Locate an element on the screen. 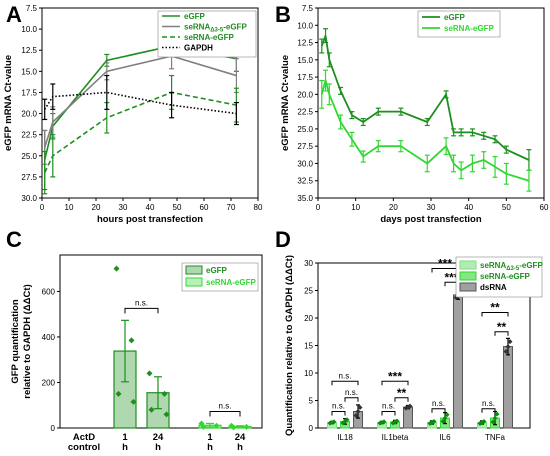 This screenshot has height=456, width=550. y-tick-label: 22.5 is located at coordinates (29, 135).